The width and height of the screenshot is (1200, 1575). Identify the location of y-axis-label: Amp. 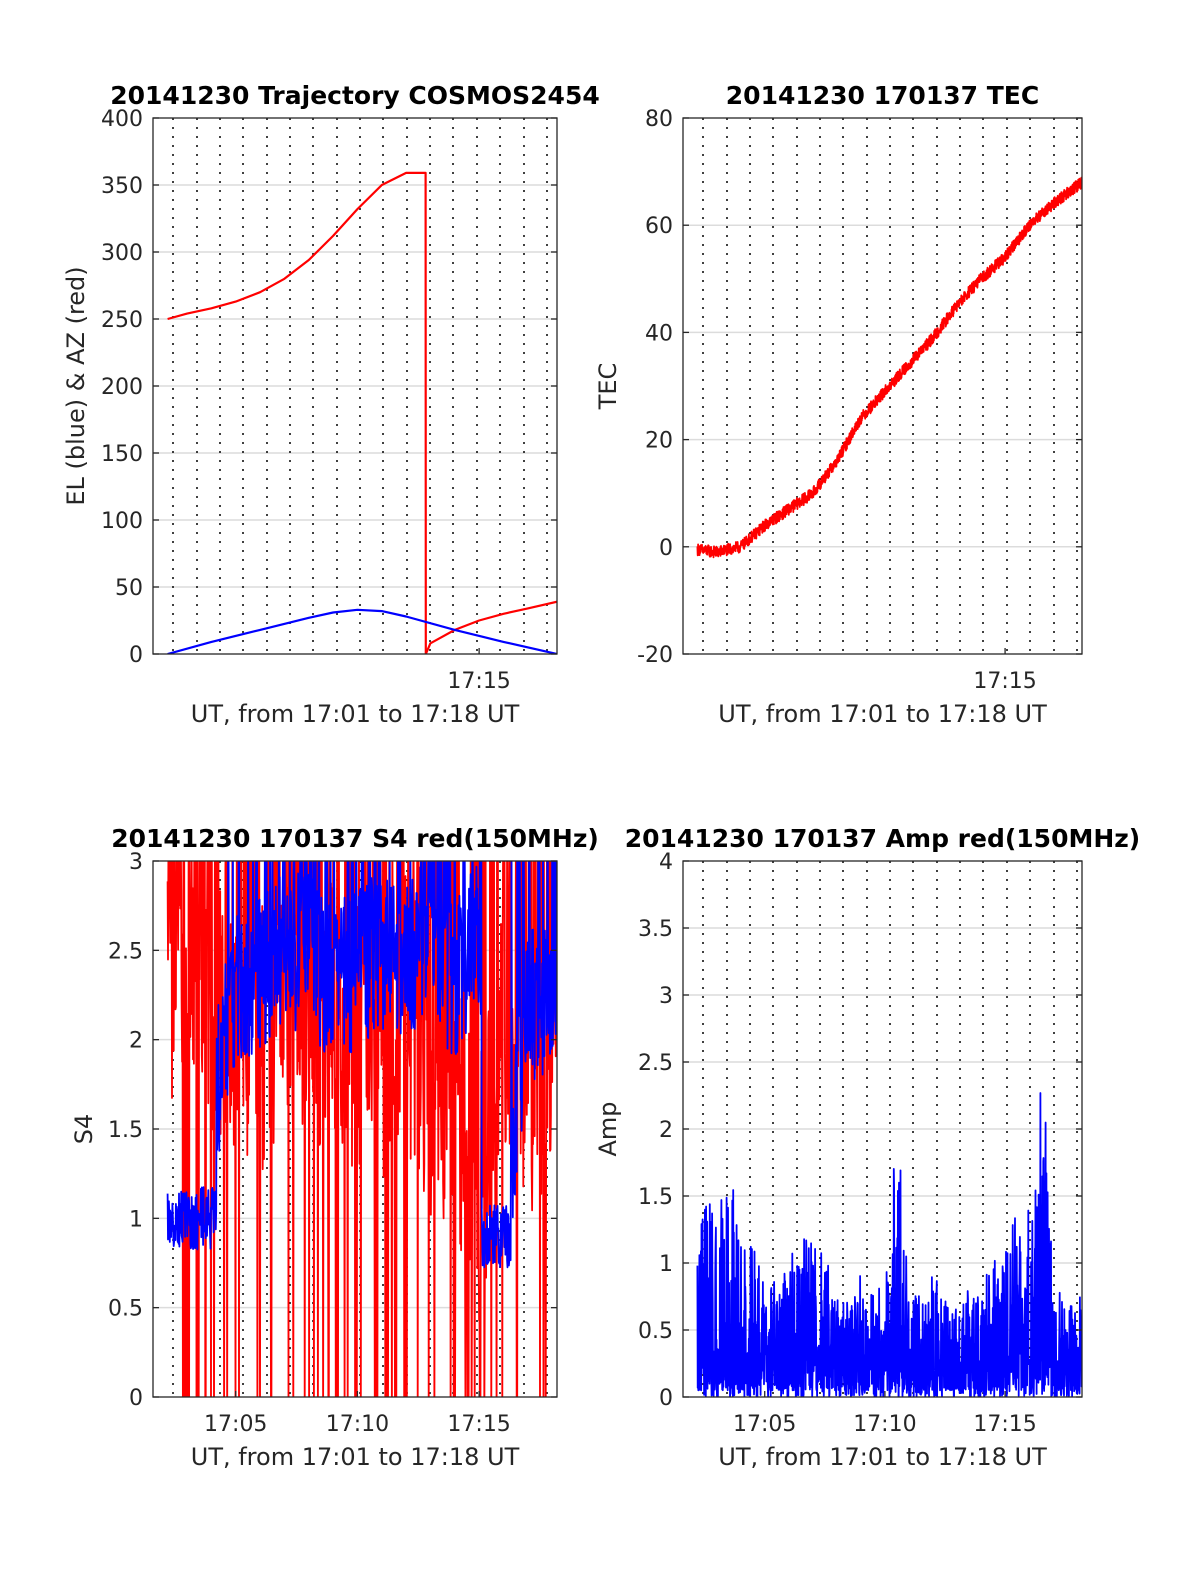
(608, 1128).